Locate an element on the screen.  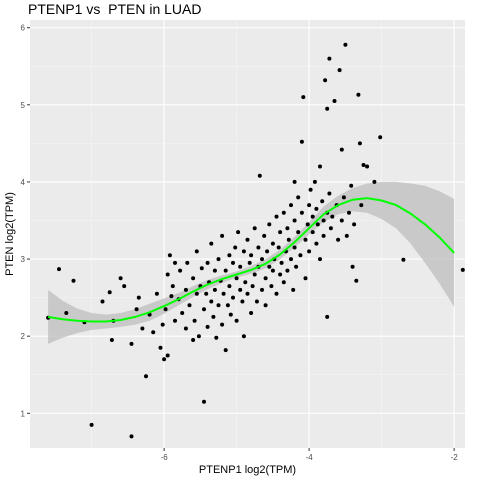
x-axis-title: PTENP1 log2(TPM) is located at coordinates (247, 470).